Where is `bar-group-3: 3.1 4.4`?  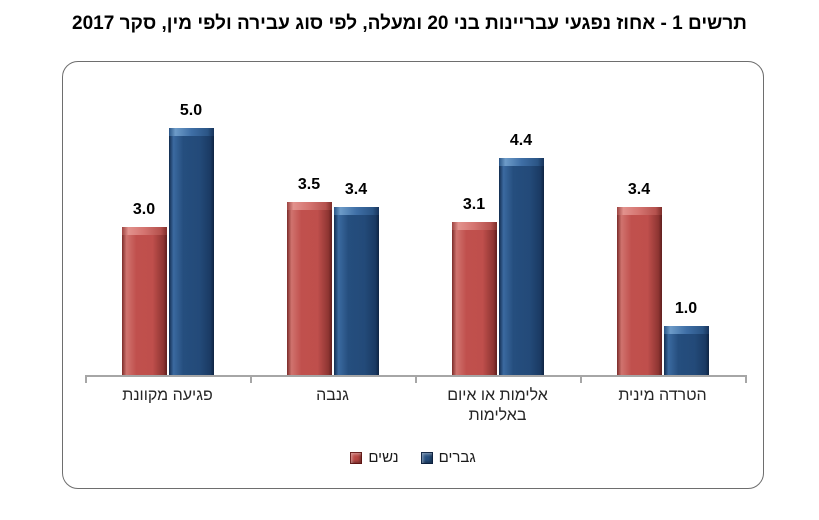
bar-group-3: 3.1 4.4 is located at coordinates (497, 251).